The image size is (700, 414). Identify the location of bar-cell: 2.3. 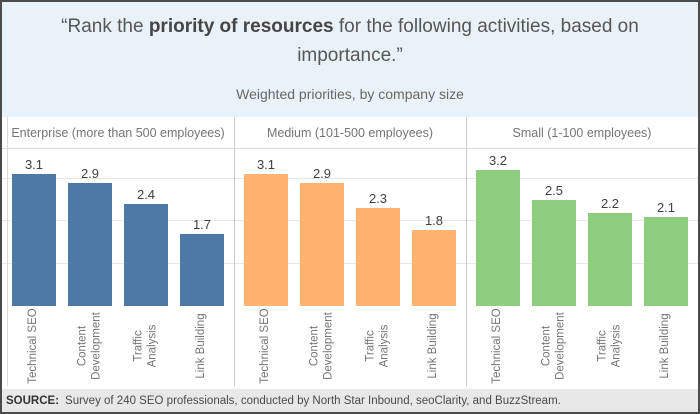
(378, 227).